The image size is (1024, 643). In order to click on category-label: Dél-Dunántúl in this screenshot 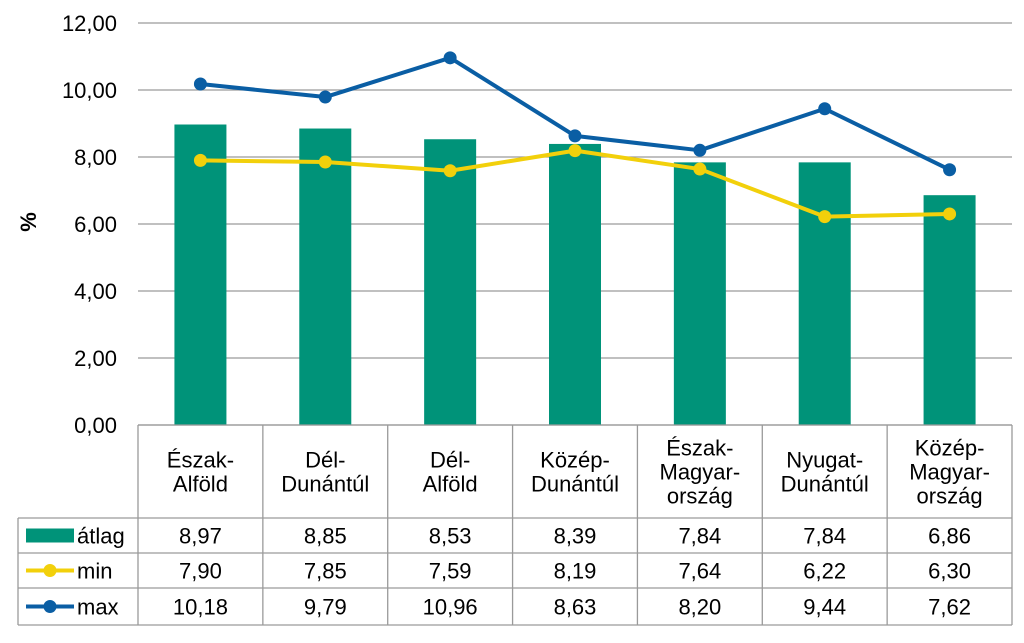, I will do `click(325, 472)`.